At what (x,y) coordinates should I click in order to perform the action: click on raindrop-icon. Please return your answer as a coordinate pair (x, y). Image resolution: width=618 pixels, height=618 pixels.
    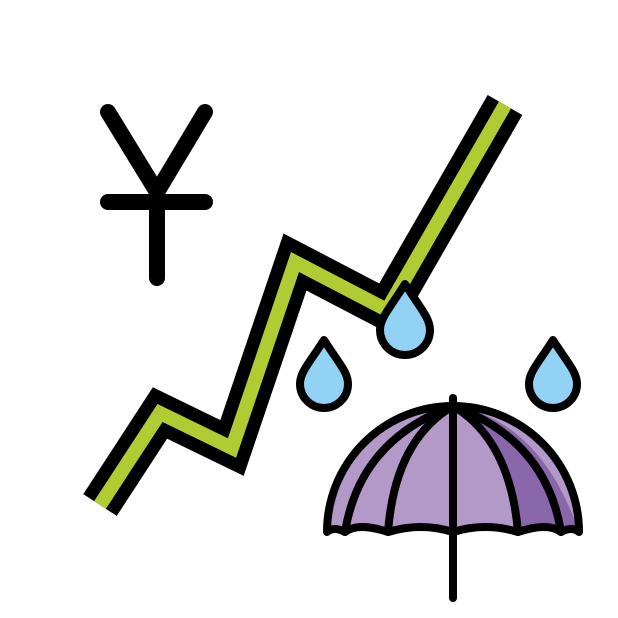
    Looking at the image, I should click on (438, 346).